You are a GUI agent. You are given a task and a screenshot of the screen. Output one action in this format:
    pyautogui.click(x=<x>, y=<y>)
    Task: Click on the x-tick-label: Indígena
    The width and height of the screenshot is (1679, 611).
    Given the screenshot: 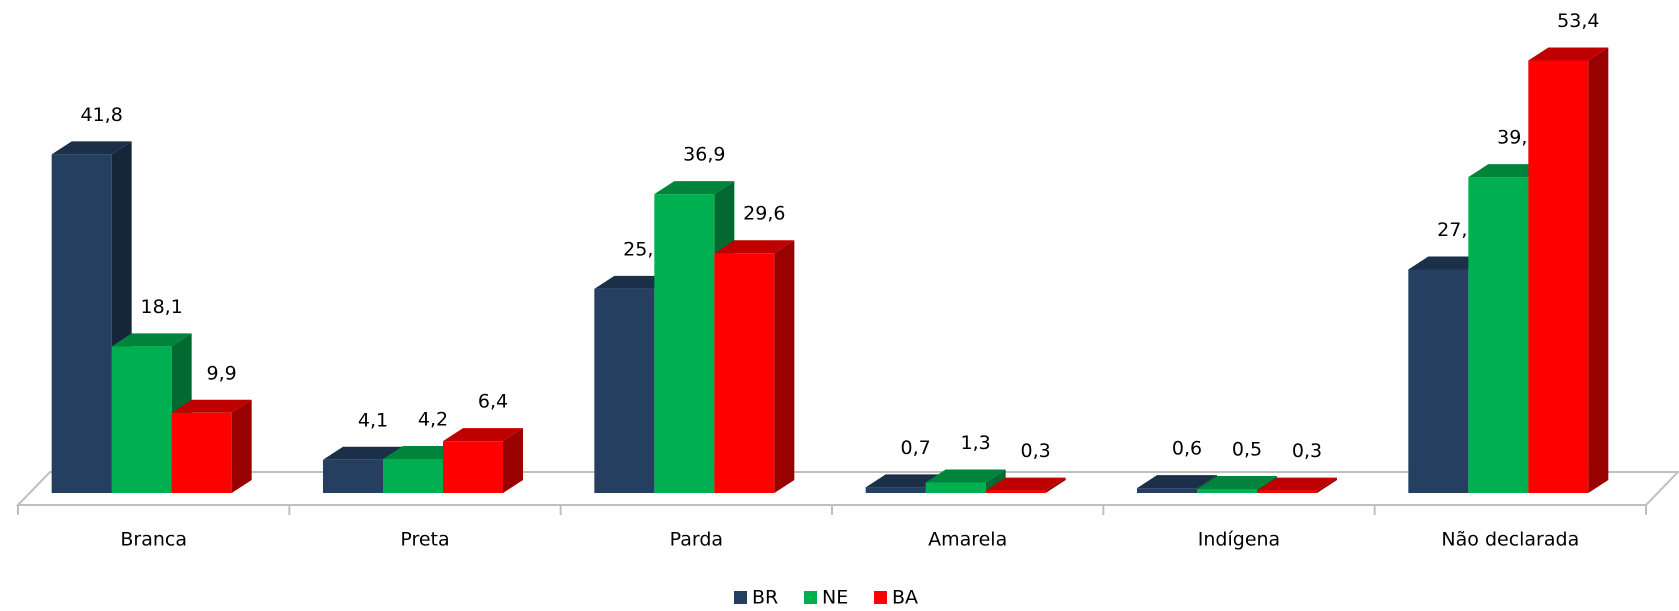 What is the action you would take?
    pyautogui.click(x=1239, y=540)
    